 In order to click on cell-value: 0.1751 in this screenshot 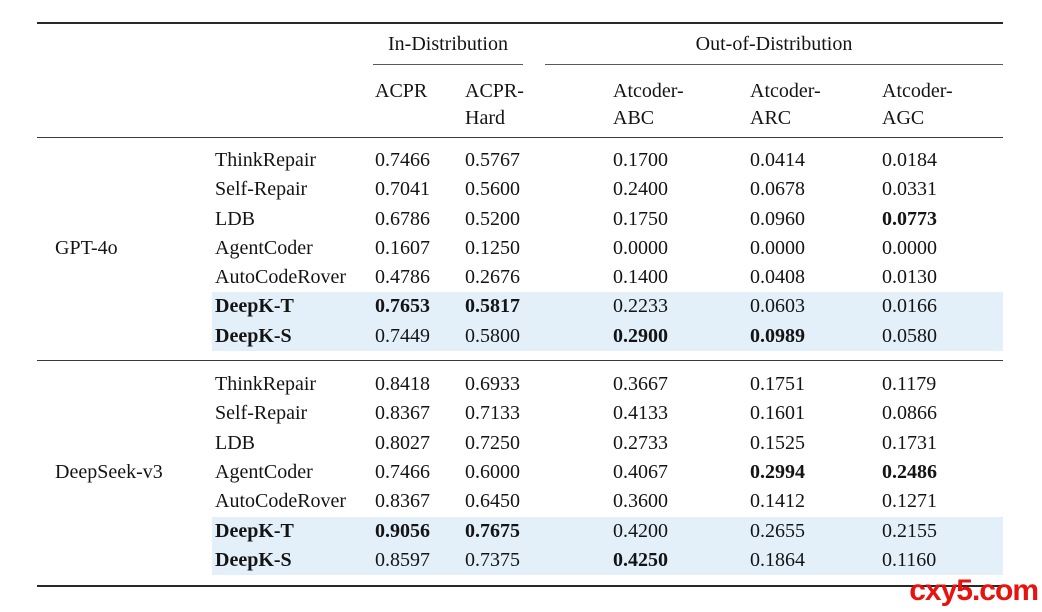, I will do `click(777, 384)`.